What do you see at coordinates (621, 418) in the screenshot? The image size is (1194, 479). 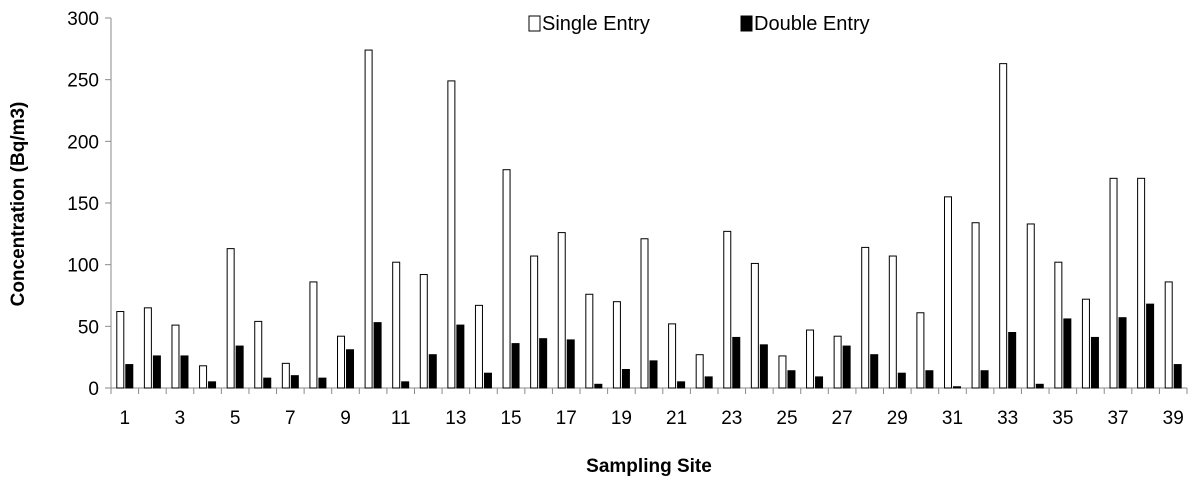 I see `x-tick-label: 19` at bounding box center [621, 418].